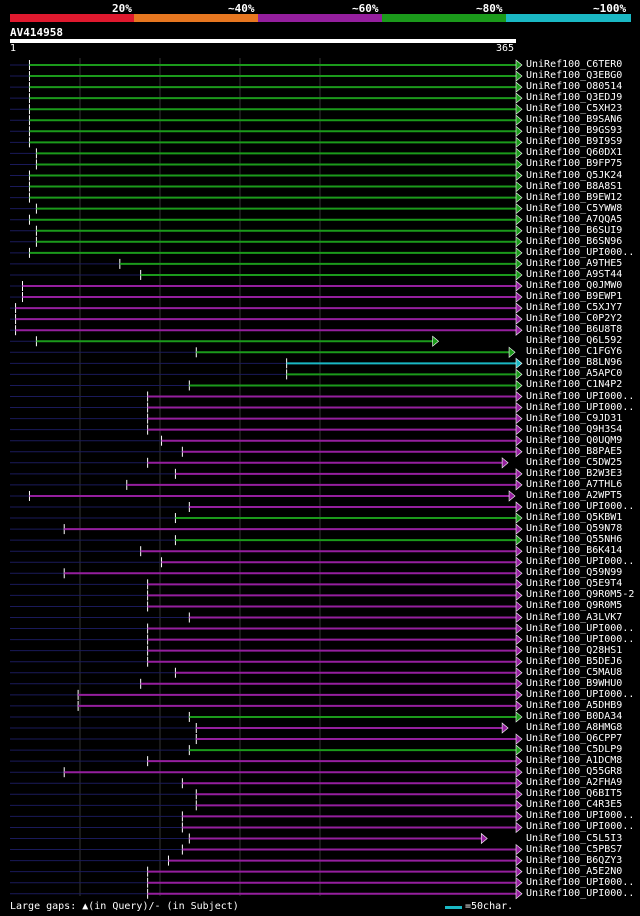  I want to click on hit-label: UniRef100_B8A8S1, so click(574, 186).